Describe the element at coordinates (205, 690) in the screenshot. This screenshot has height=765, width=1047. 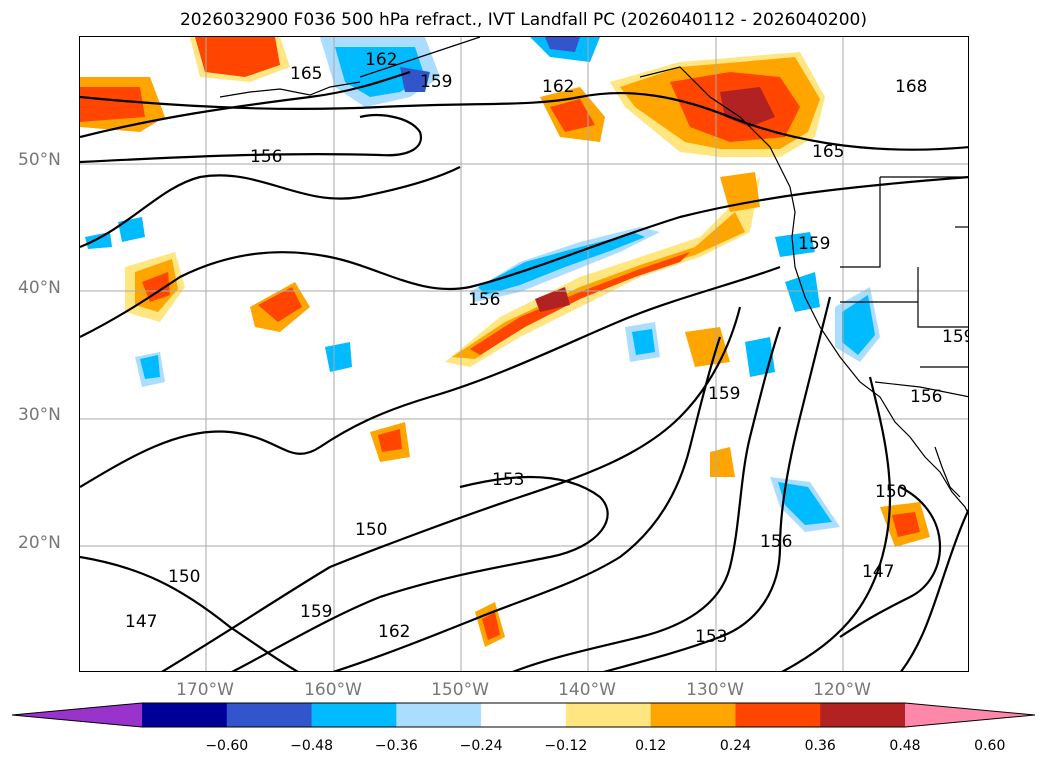
I see `lon-label-170w: 170°W` at that location.